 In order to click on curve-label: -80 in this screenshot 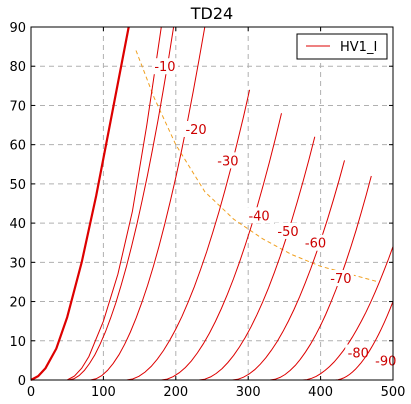, I will do `click(358, 354)`.